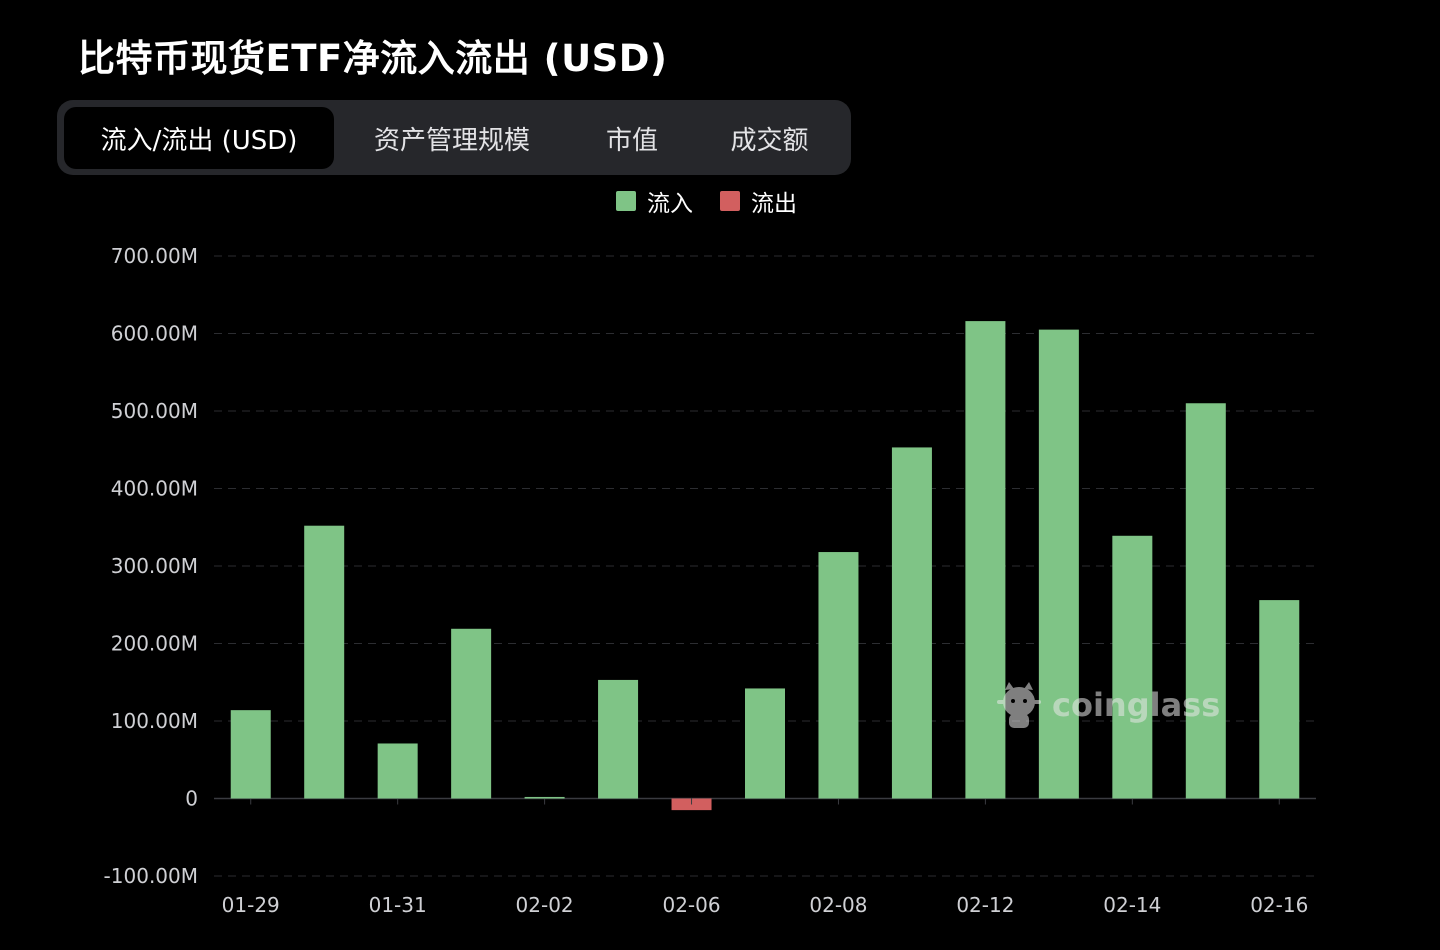 This screenshot has height=950, width=1440. Describe the element at coordinates (765, 857) in the screenshot. I see `x-axis-ticks: 01-29 01-31 02-02 02-06 02-08 02-12 02-14 02-16` at that location.